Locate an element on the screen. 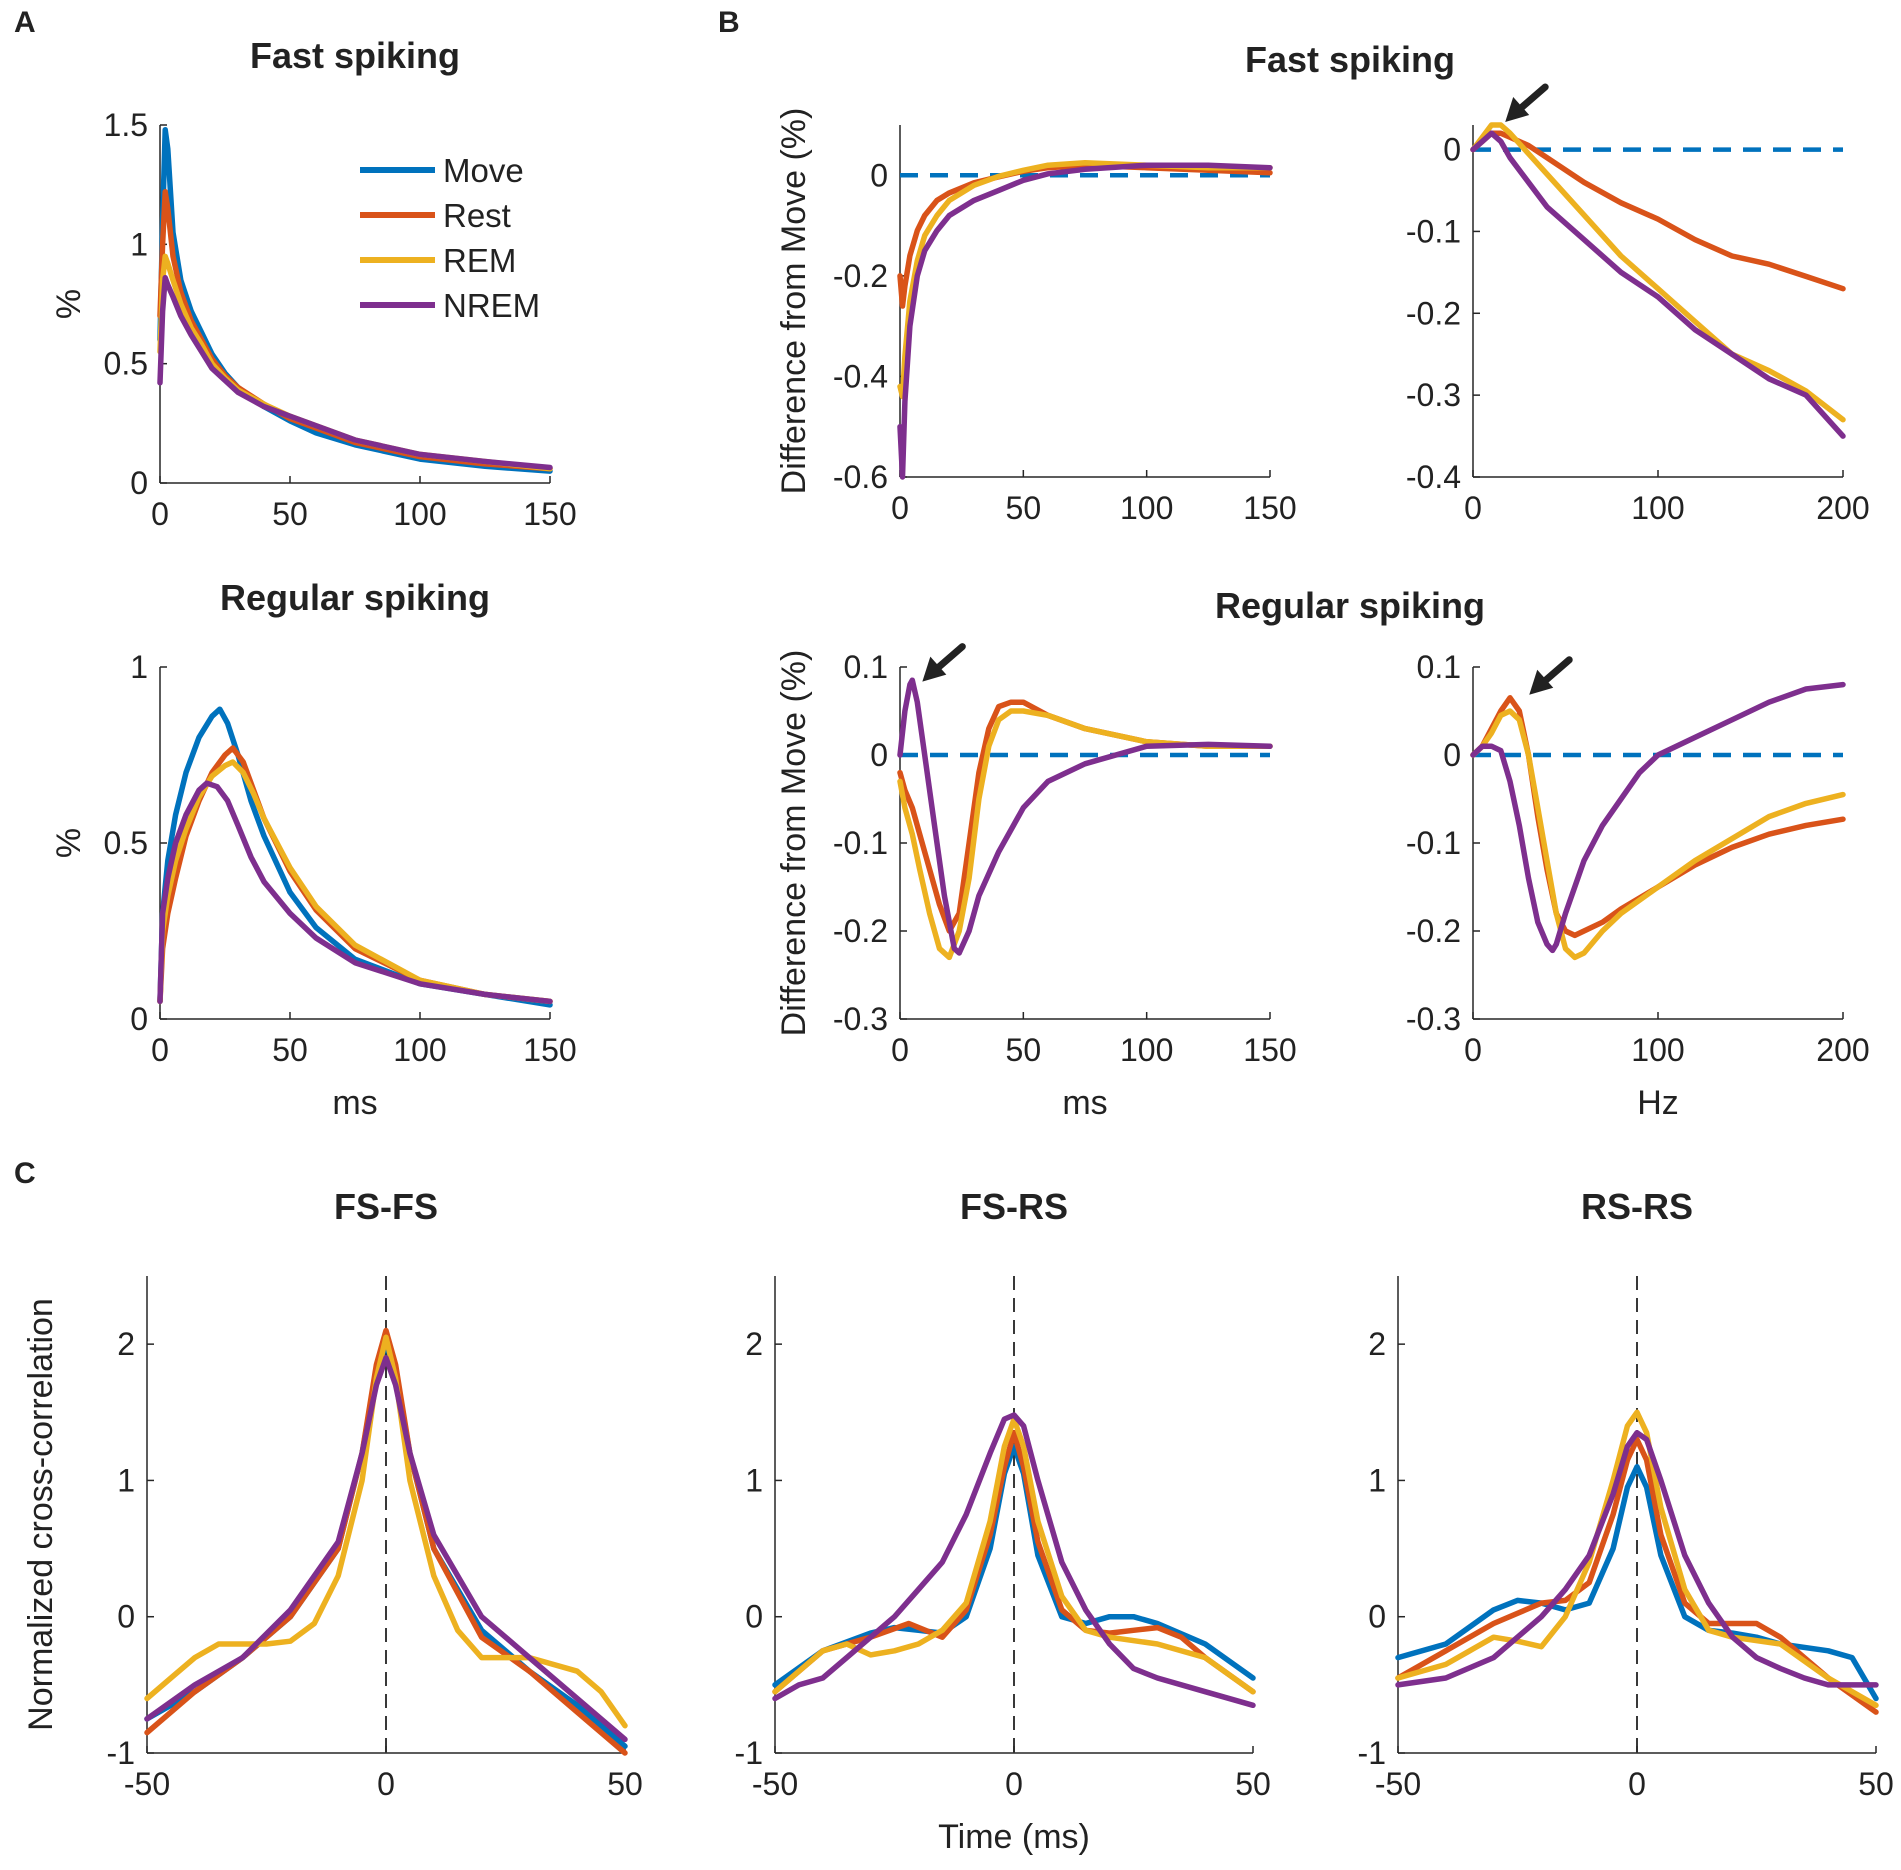 This screenshot has width=1901, height=1870. legend-label-move: Move is located at coordinates (483, 170).